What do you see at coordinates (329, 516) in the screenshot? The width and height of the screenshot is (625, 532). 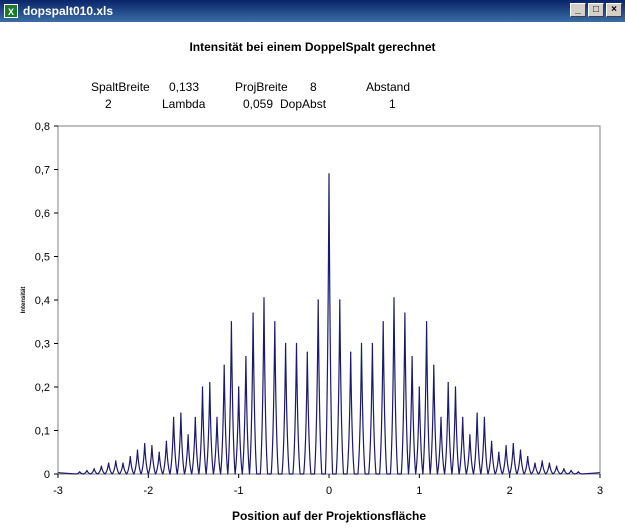 I see `x-axis-title: Position auf der Projektionsfläche` at bounding box center [329, 516].